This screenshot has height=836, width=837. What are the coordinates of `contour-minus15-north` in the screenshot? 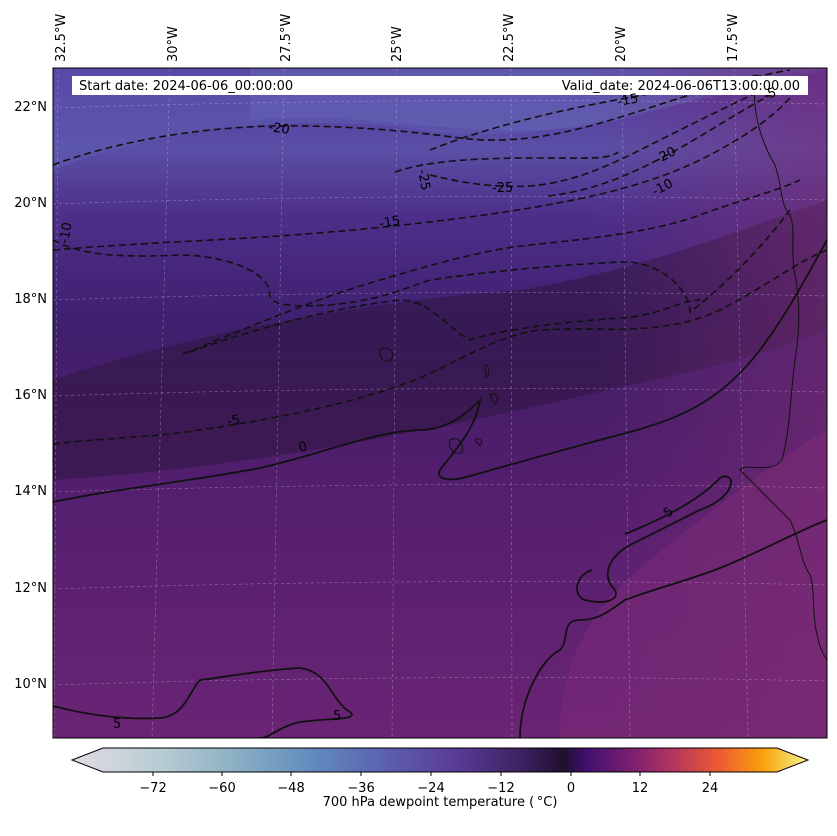 It's located at (595, 112).